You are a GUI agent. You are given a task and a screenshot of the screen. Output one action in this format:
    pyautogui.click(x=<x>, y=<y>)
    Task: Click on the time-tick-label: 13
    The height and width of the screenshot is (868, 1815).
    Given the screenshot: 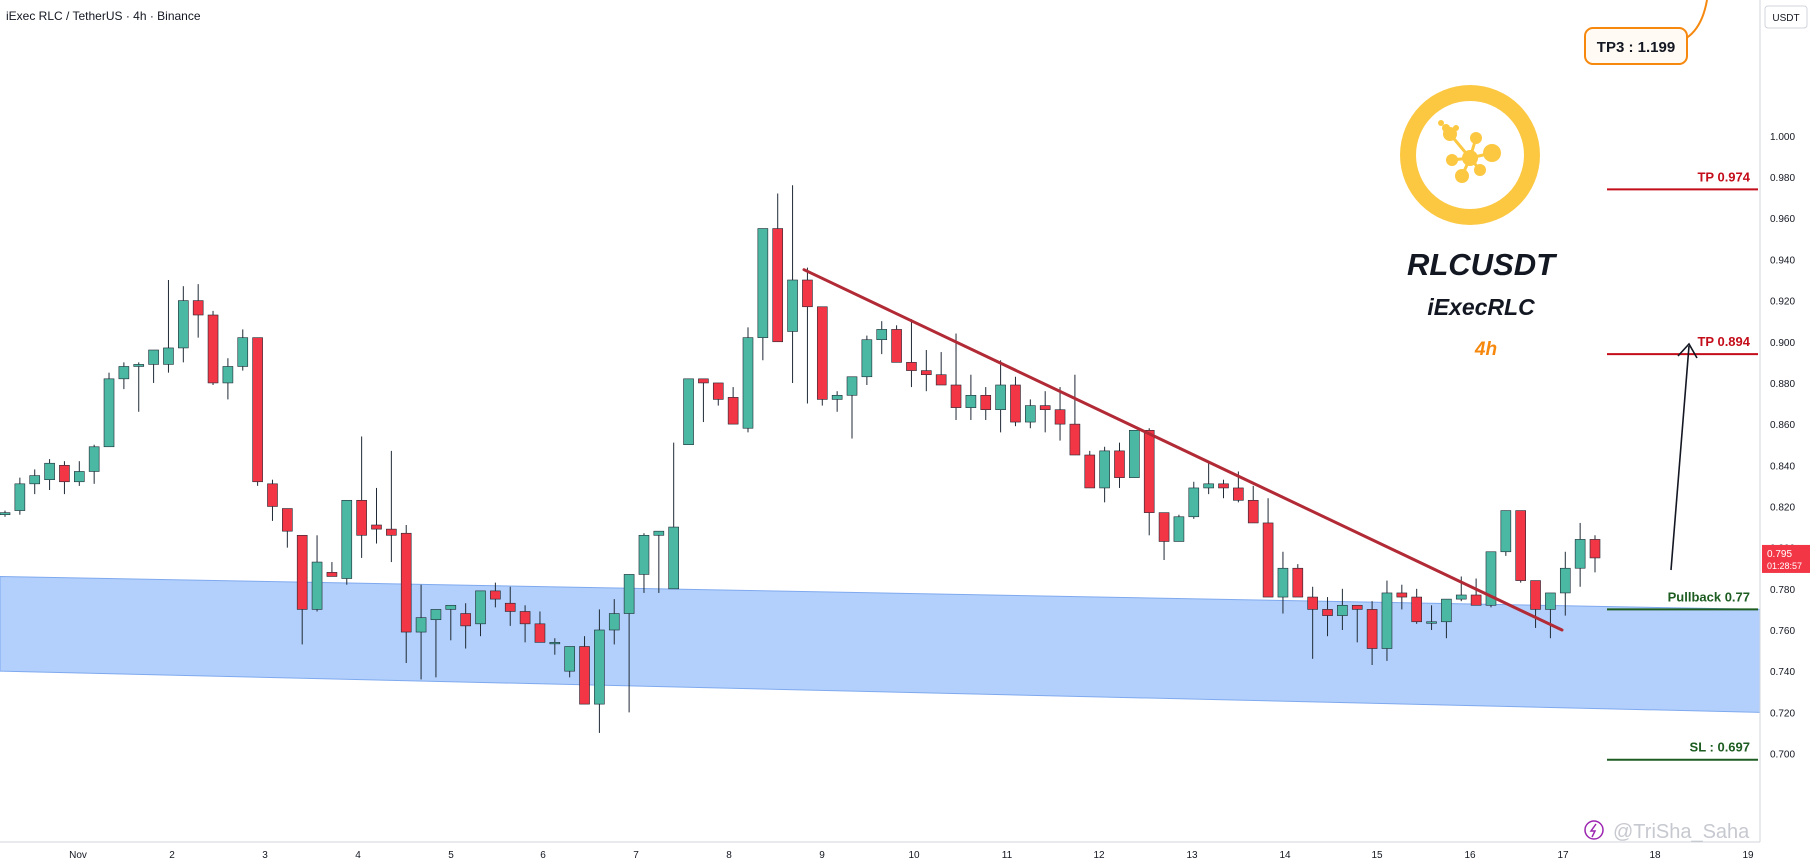 What is the action you would take?
    pyautogui.click(x=1192, y=855)
    